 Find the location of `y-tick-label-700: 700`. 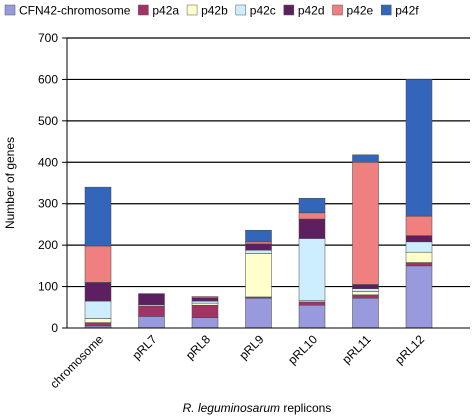

y-tick-label-700: 700 is located at coordinates (48, 38).